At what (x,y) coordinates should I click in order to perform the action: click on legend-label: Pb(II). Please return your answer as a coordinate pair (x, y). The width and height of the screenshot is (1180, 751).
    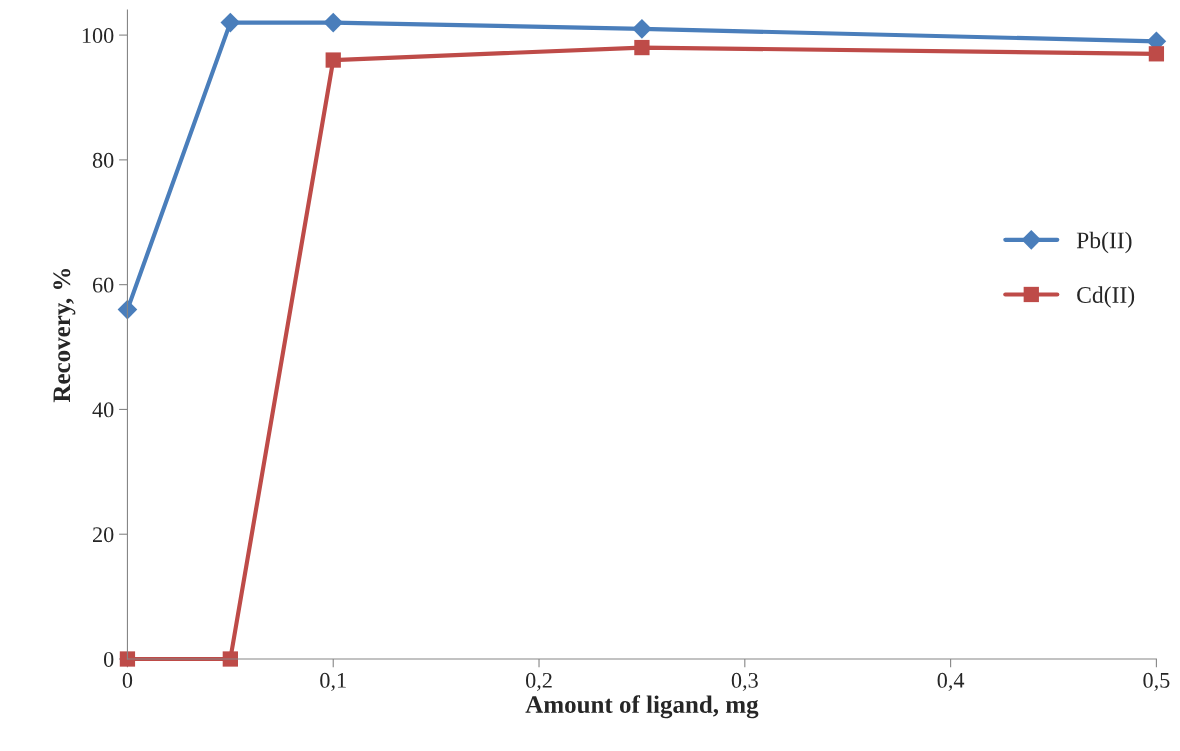
    Looking at the image, I should click on (1104, 242).